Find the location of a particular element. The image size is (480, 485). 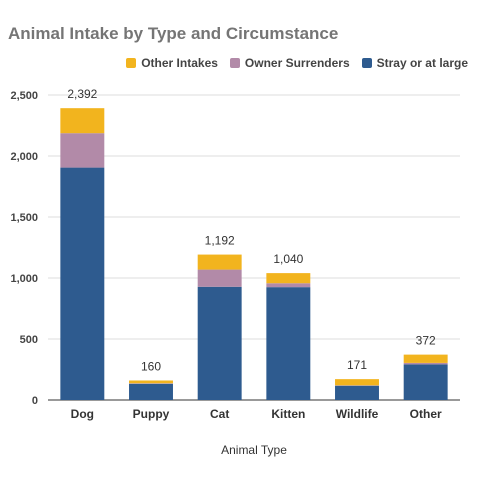

bar-segment-other-stray is located at coordinates (426, 382).